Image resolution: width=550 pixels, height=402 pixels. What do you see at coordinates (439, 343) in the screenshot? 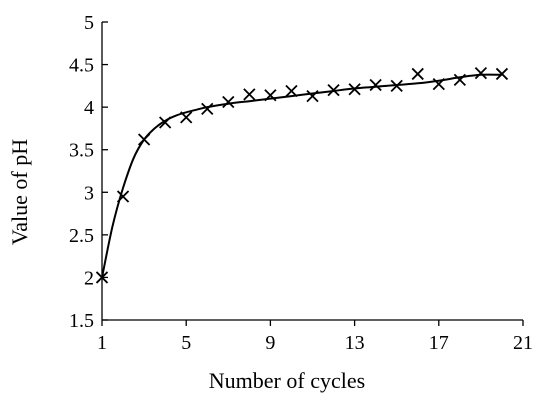
I see `x-tick-label: 17` at bounding box center [439, 343].